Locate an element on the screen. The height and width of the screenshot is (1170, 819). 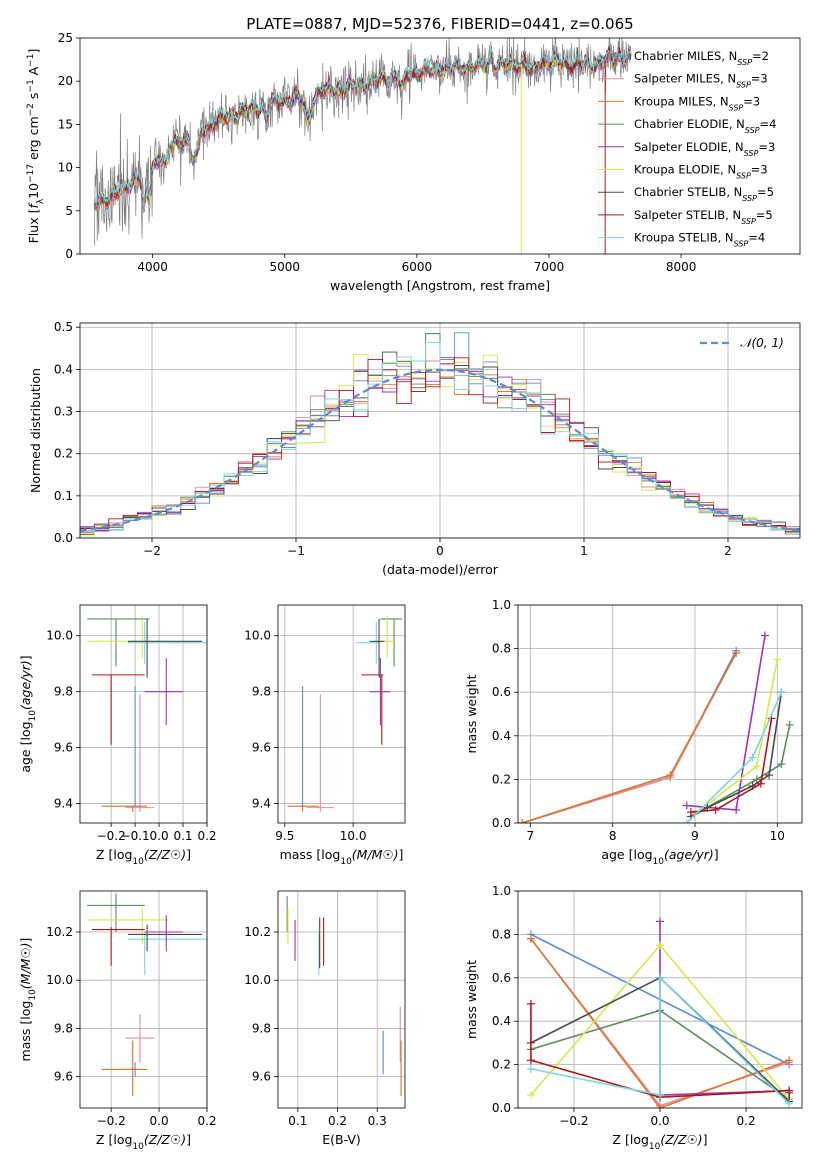
panel-age_vs_mass: 9.5 10.0 9.4 9.6 9.8 10.0 mass [log10(M/M☉)] is located at coordinates (325, 735).